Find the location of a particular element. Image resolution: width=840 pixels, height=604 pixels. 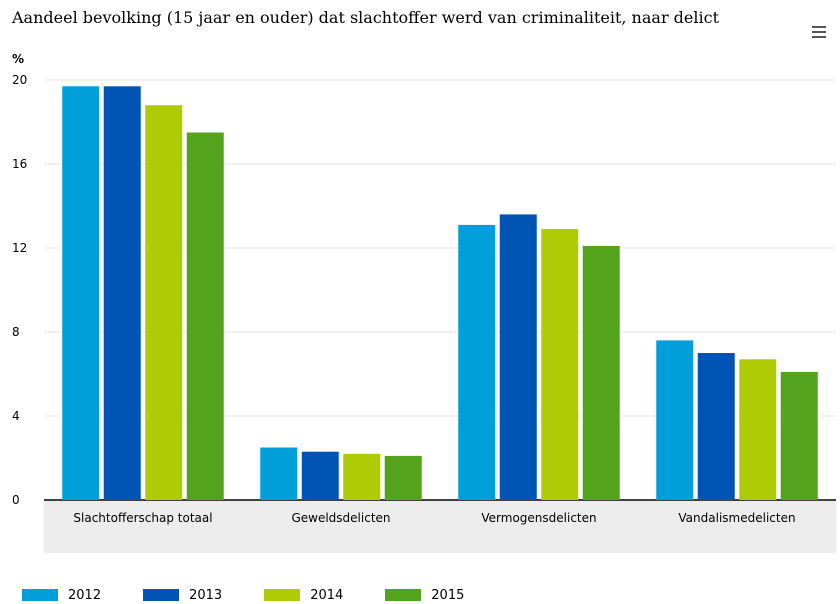

legend-item-2015: 2015 is located at coordinates (424, 595).